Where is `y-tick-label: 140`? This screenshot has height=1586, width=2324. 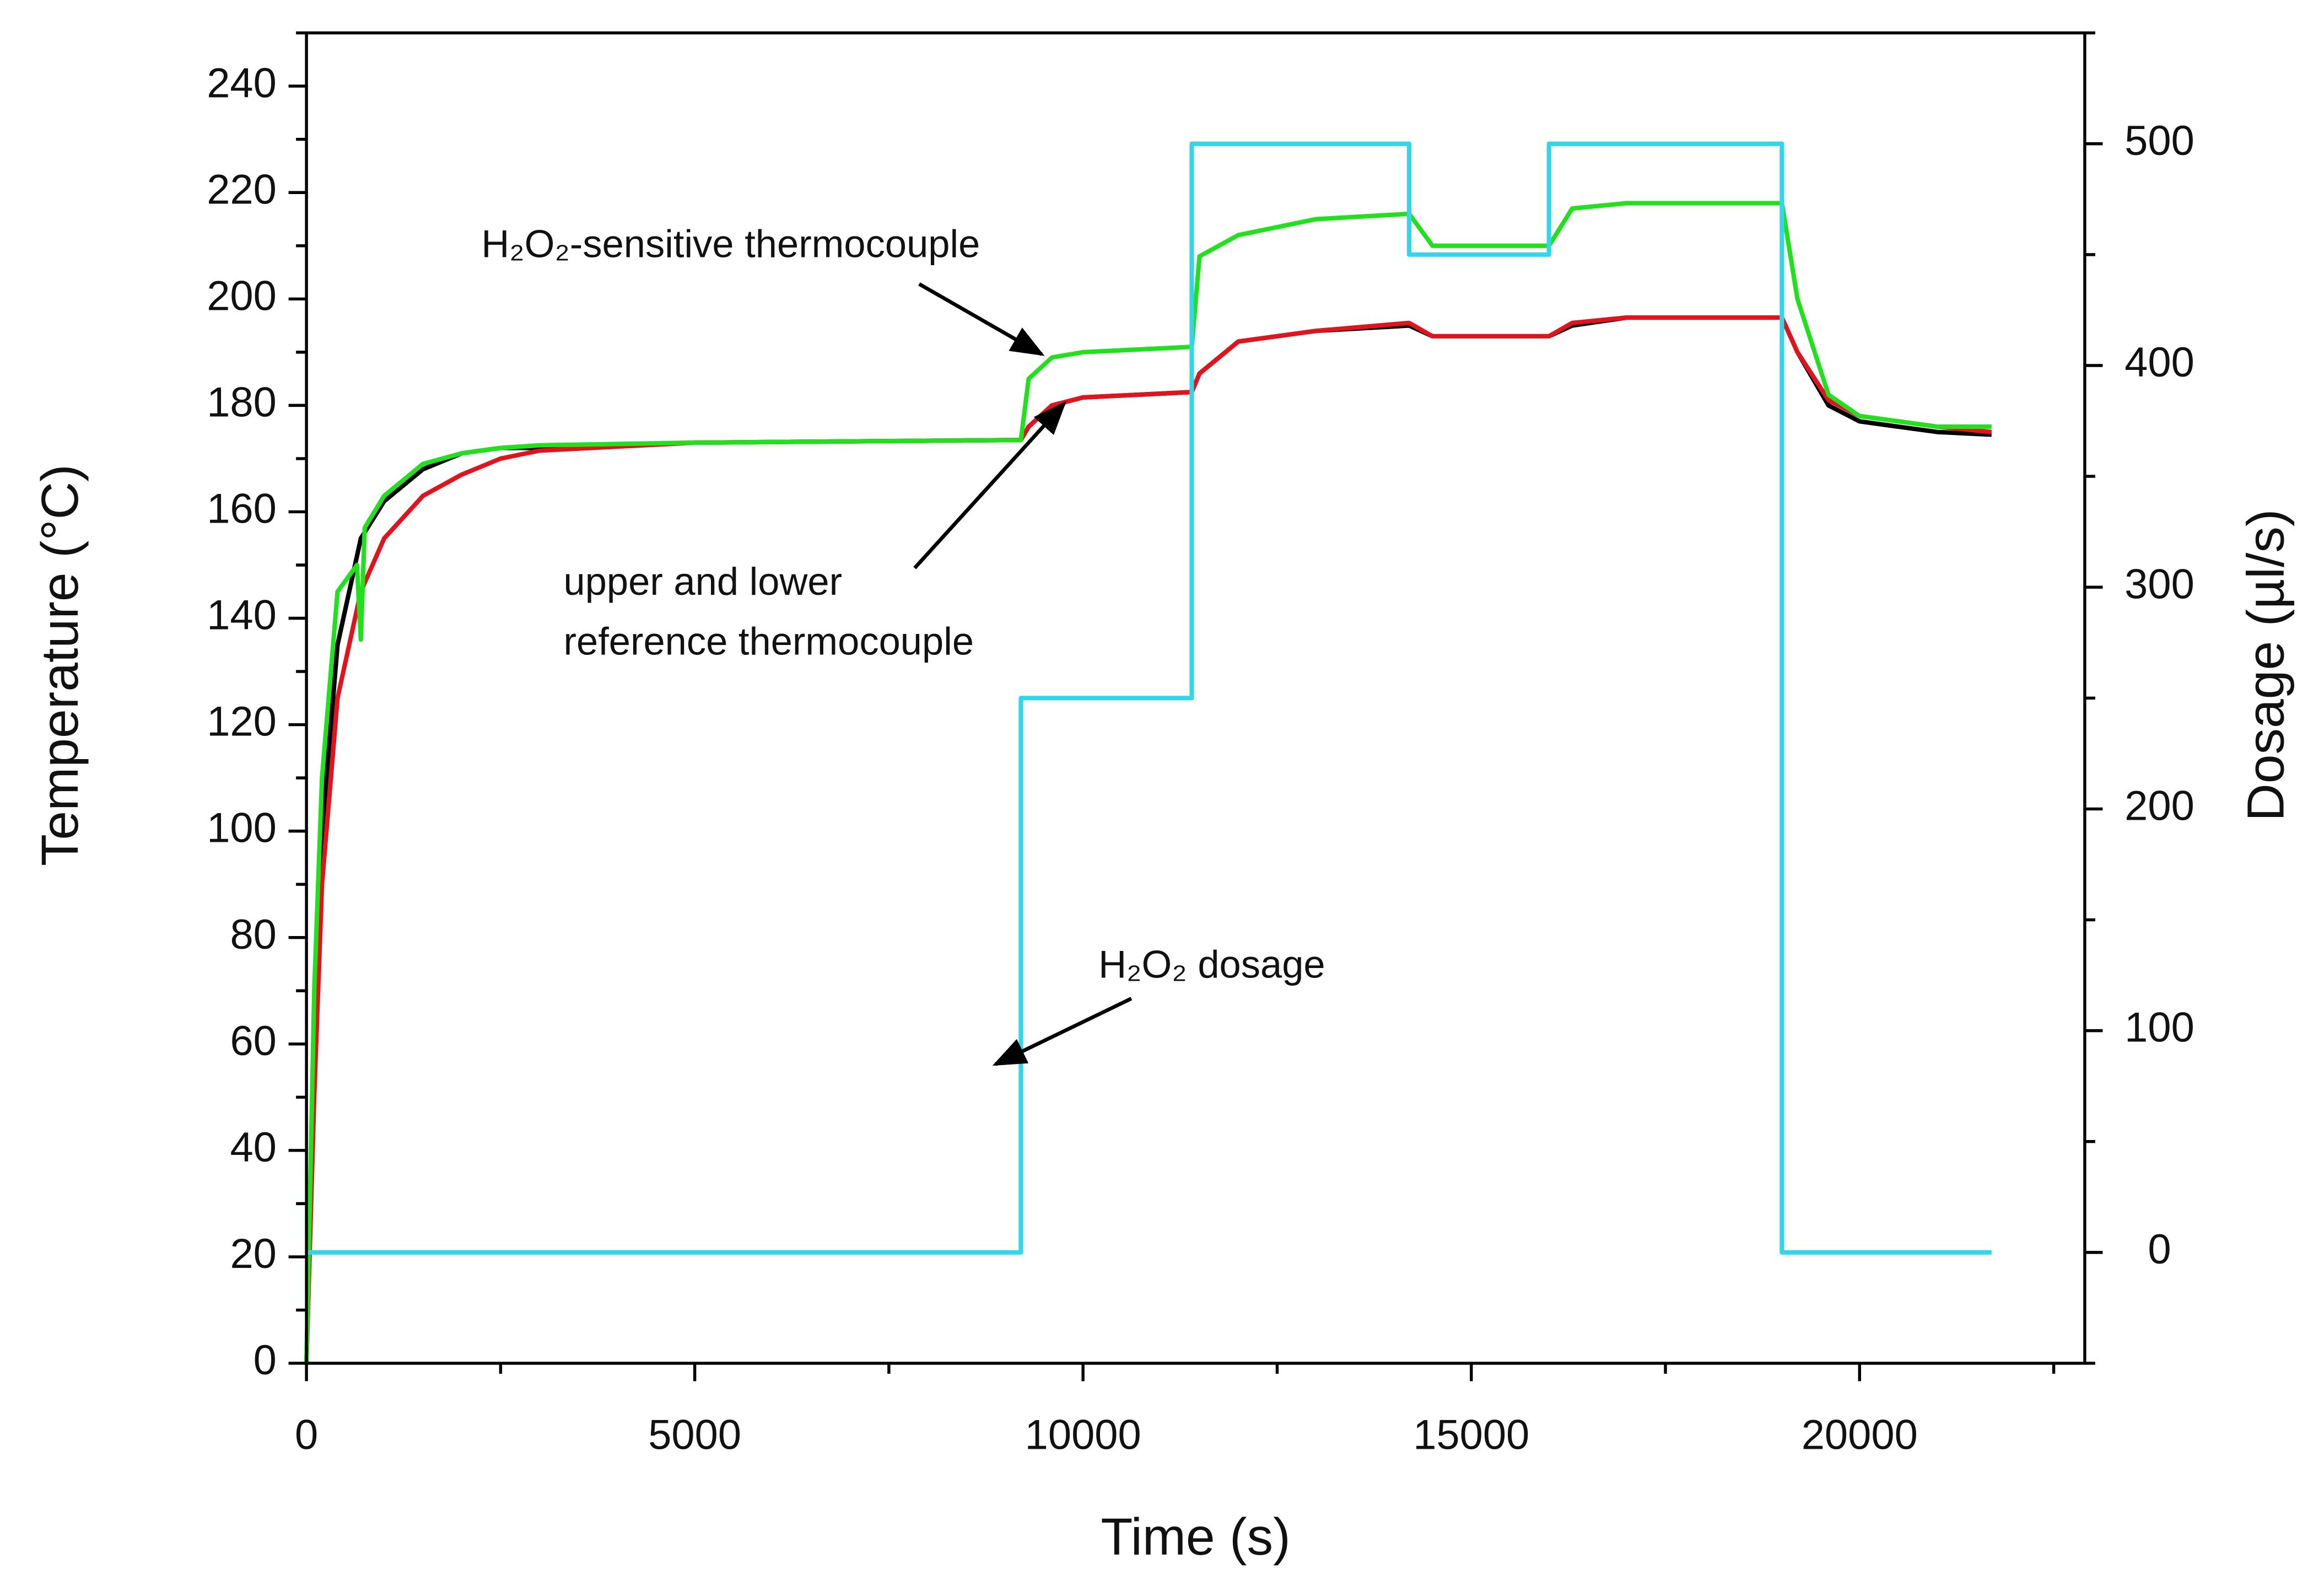
y-tick-label: 140 is located at coordinates (242, 615).